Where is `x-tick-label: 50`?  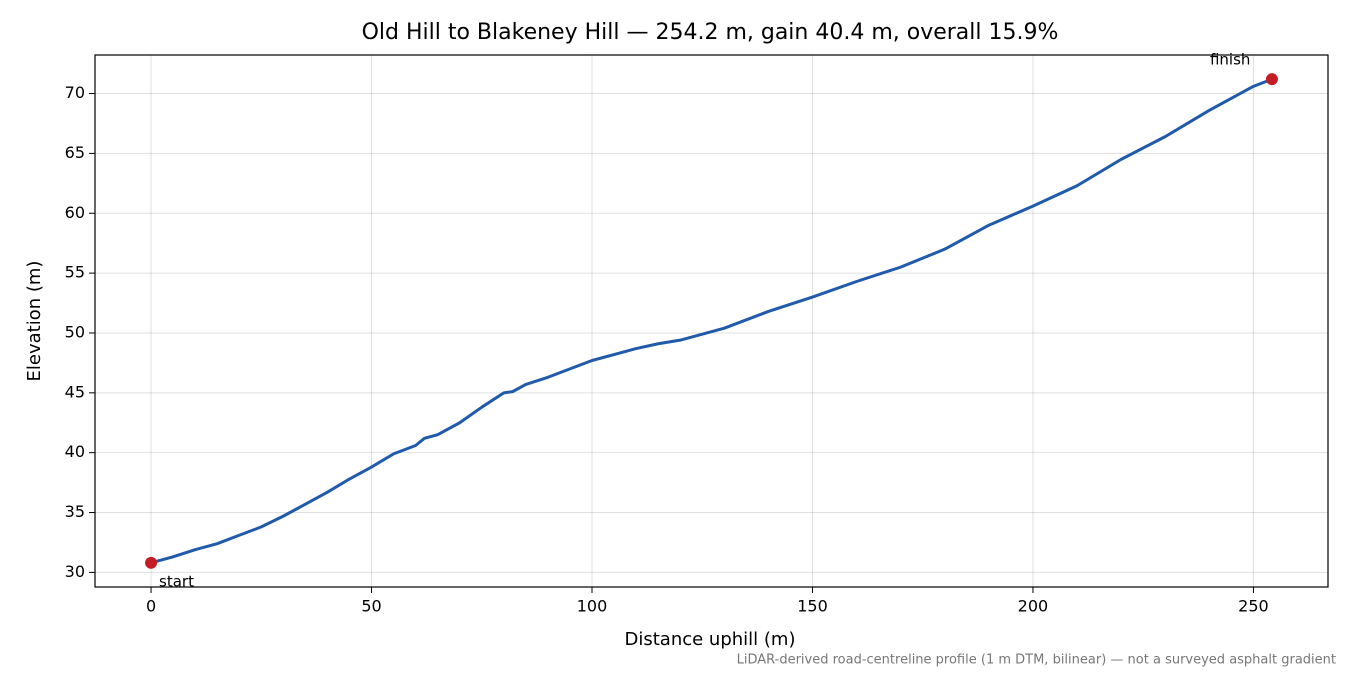 x-tick-label: 50 is located at coordinates (371, 606).